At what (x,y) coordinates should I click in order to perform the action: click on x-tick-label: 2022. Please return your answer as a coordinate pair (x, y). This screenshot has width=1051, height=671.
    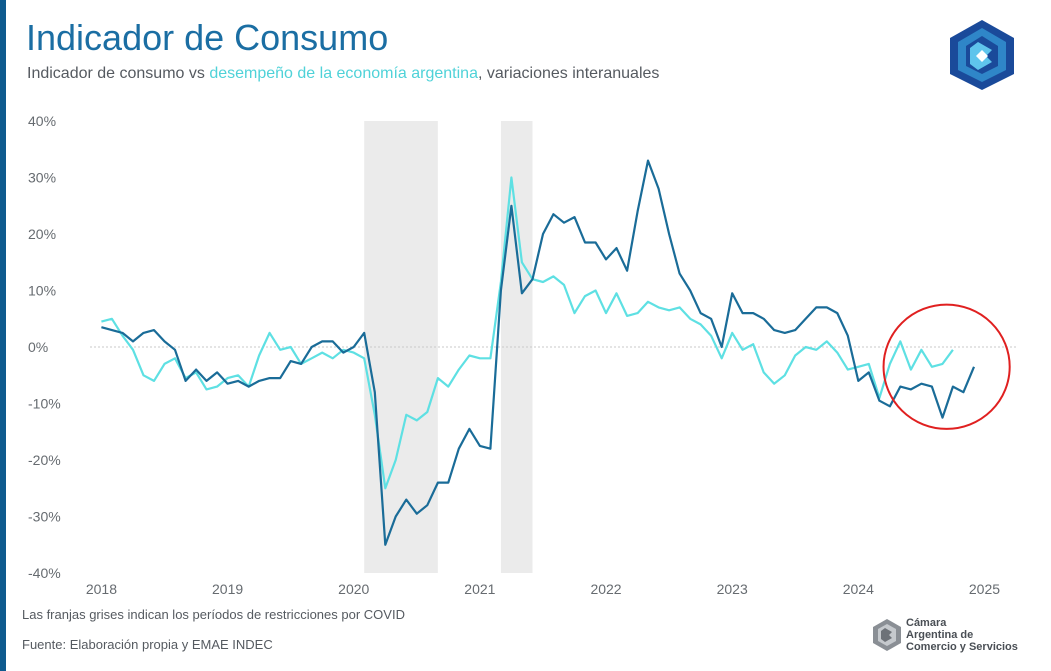
    Looking at the image, I should click on (605, 589).